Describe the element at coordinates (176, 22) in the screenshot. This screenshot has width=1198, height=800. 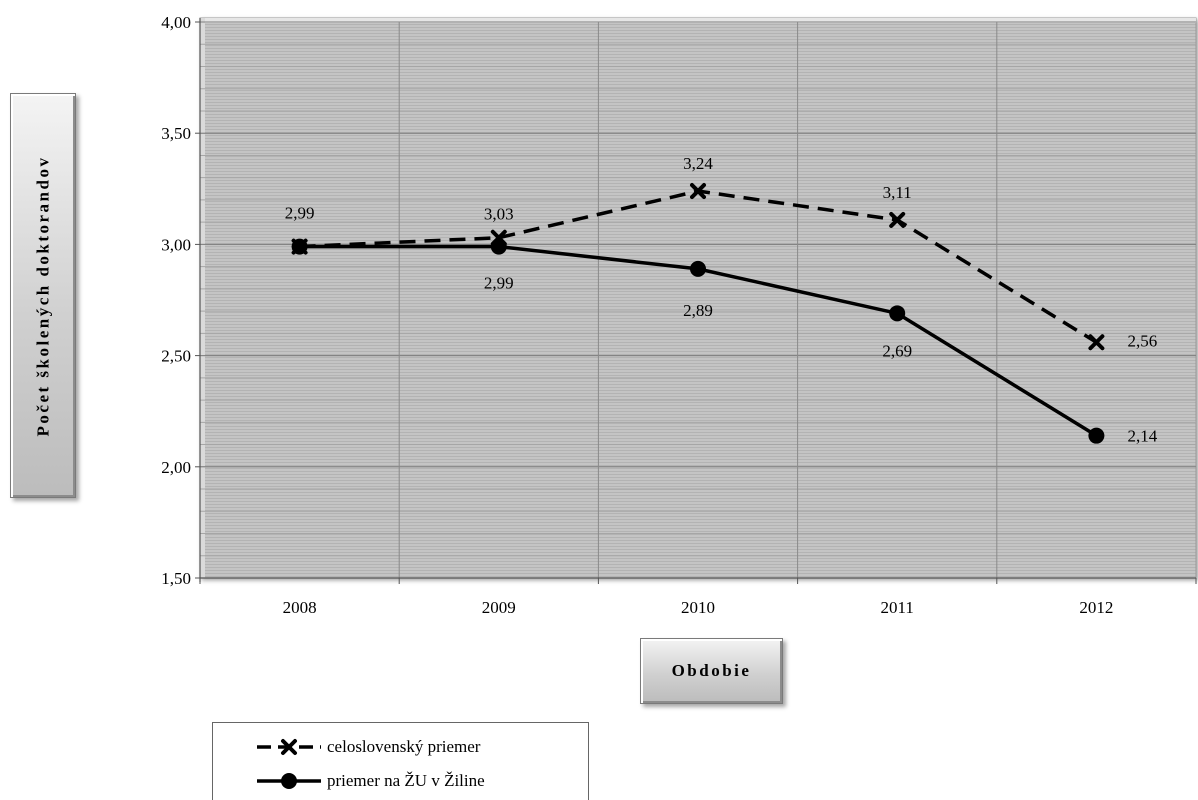
I see `y-tick-label: 4,00` at that location.